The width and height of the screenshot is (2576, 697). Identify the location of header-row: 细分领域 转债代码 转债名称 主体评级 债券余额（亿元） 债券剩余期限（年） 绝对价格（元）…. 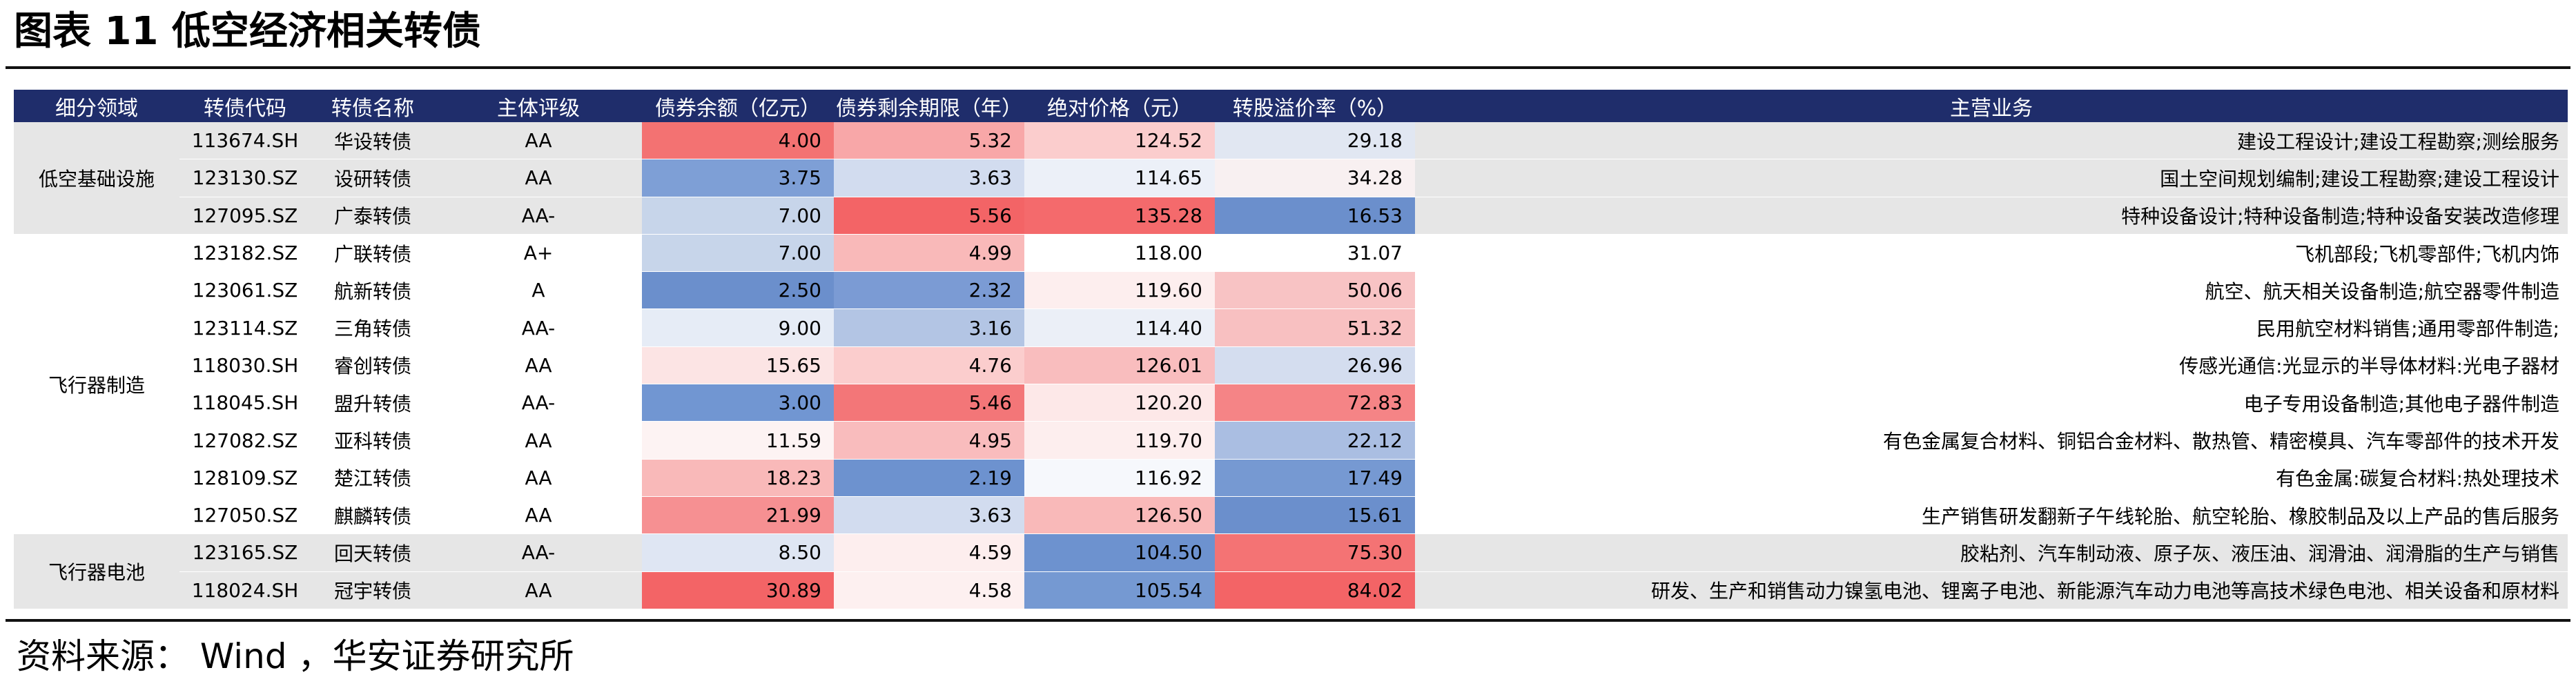
(1291, 106).